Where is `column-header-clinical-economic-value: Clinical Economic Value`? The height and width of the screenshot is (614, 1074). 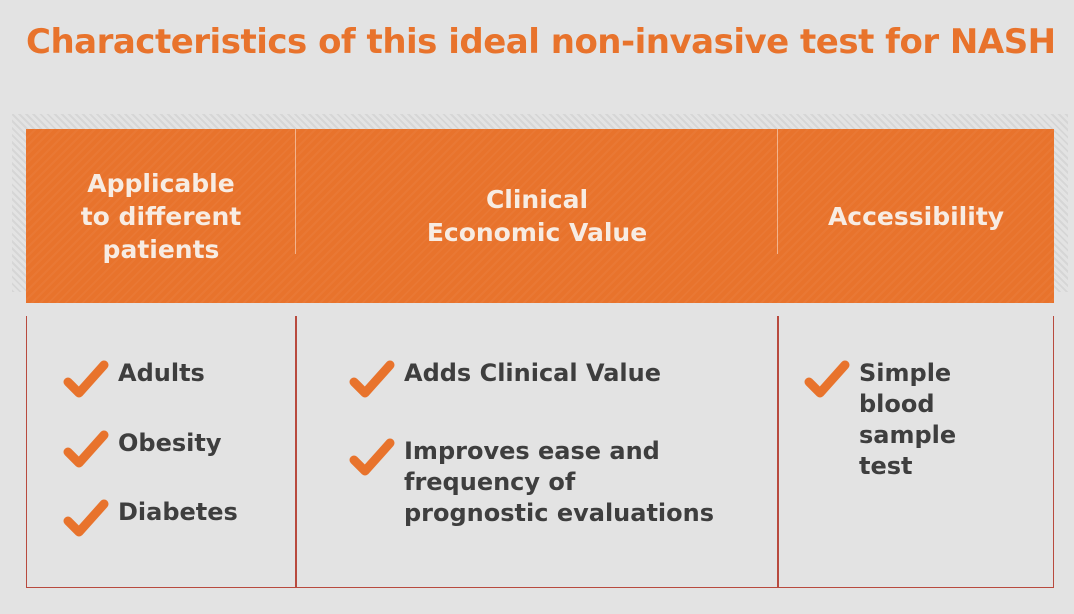 column-header-clinical-economic-value: Clinical Economic Value is located at coordinates (537, 216).